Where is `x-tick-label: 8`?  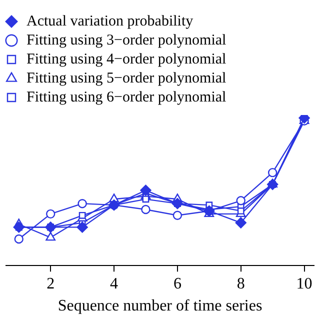 x-tick-label: 8 is located at coordinates (240, 283).